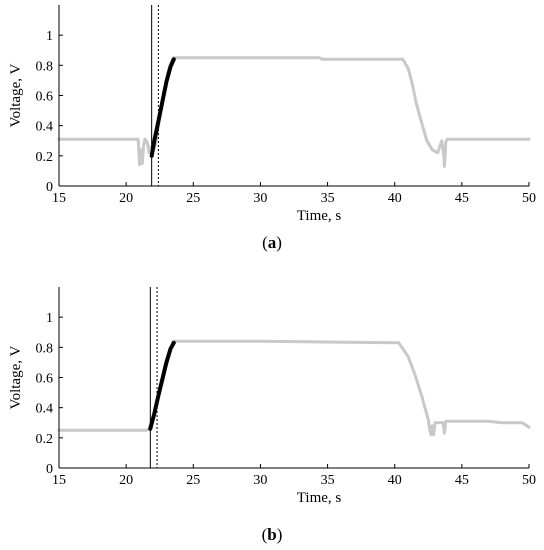  I want to click on panel-caption: (b), so click(272, 534).